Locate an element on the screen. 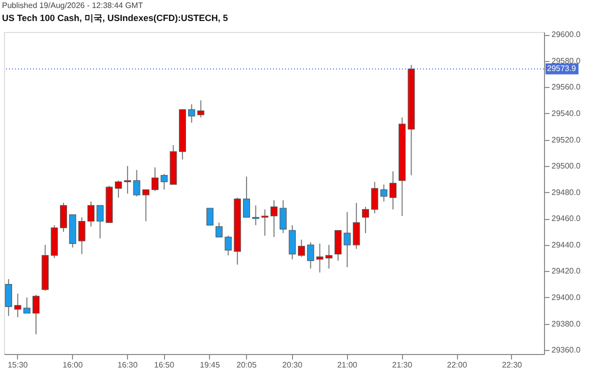 The width and height of the screenshot is (600, 377). y-tick-label: 29420.0 is located at coordinates (566, 271).